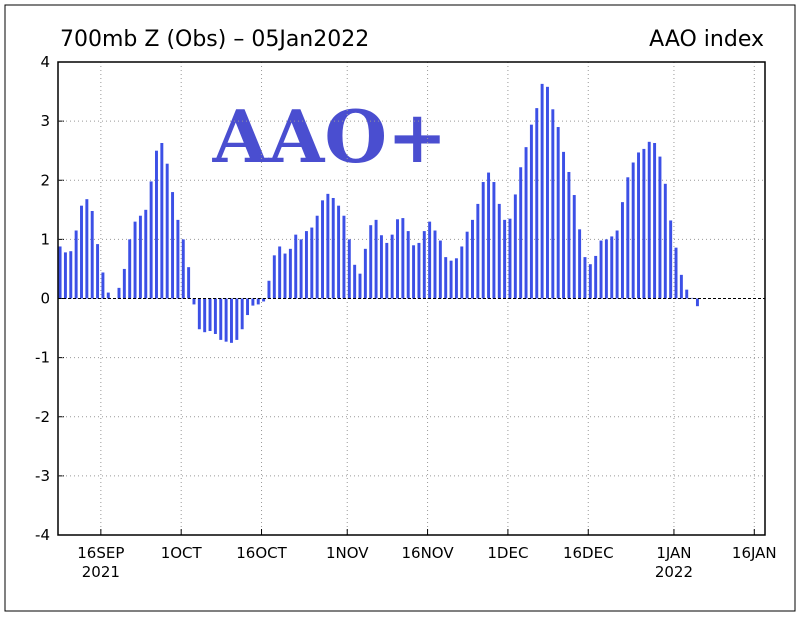 The width and height of the screenshot is (800, 618). Describe the element at coordinates (261, 553) in the screenshot. I see `x-tick-label: 16OCT` at that location.